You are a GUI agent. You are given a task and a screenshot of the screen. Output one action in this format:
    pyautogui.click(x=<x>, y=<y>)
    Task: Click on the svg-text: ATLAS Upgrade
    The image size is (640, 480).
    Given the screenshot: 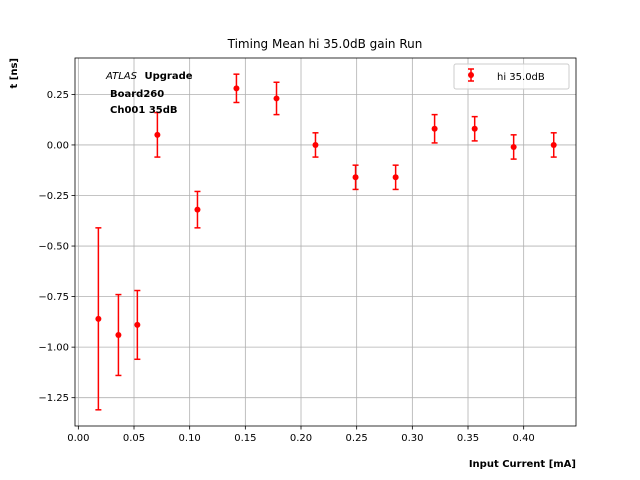 What is the action you would take?
    pyautogui.click(x=149, y=76)
    